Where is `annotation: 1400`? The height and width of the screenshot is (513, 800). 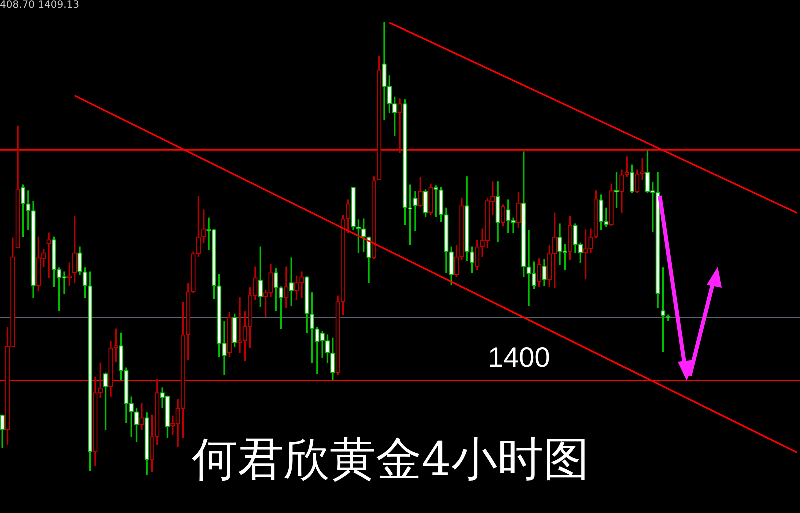
annotation: 1400 is located at coordinates (519, 357).